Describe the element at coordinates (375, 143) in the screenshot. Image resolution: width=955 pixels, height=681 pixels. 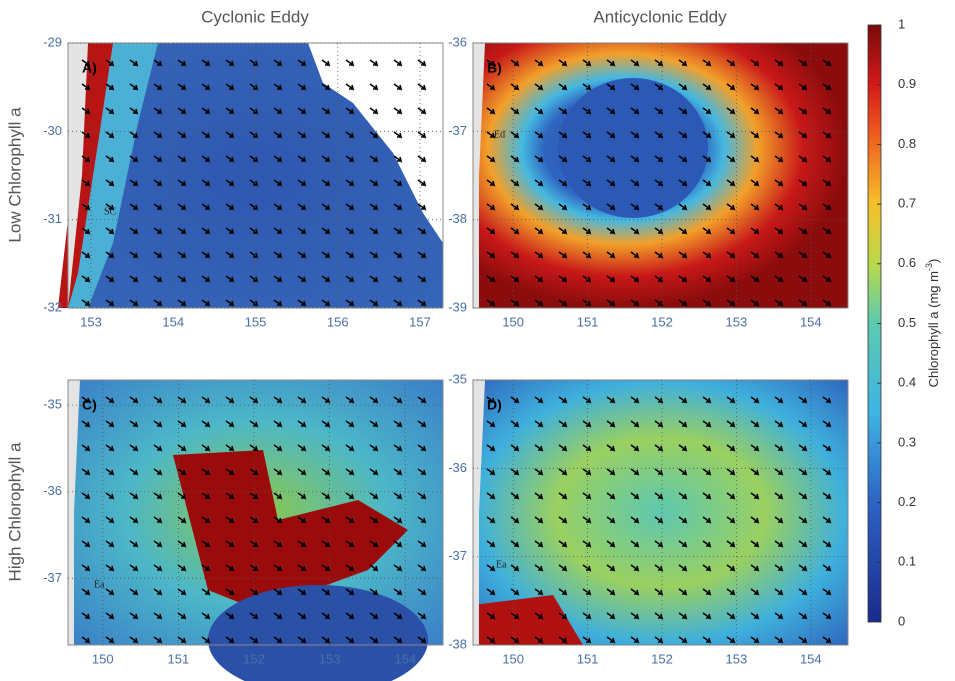
I see `cloud` at that location.